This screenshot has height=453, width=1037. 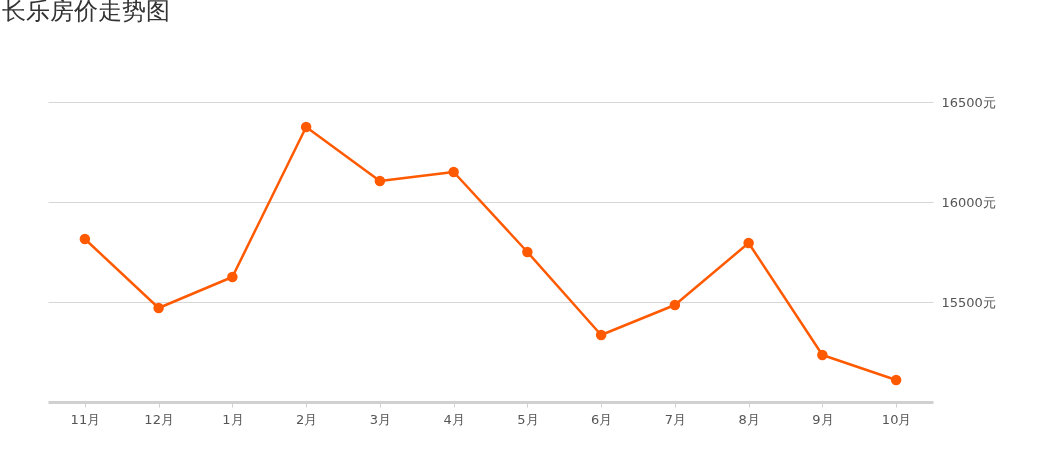 What do you see at coordinates (85, 419) in the screenshot?
I see `x-tick-label: 11月` at bounding box center [85, 419].